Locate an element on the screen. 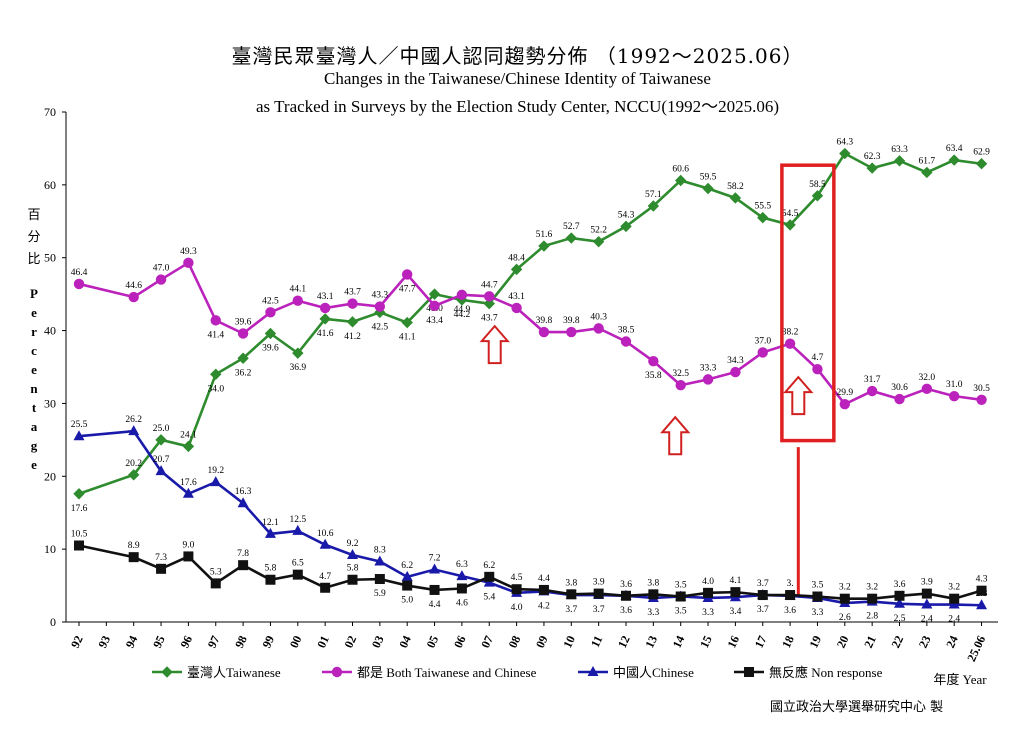 Image resolution: width=1035 pixels, height=730 pixels. data-label-both: 37.0 is located at coordinates (762, 341).